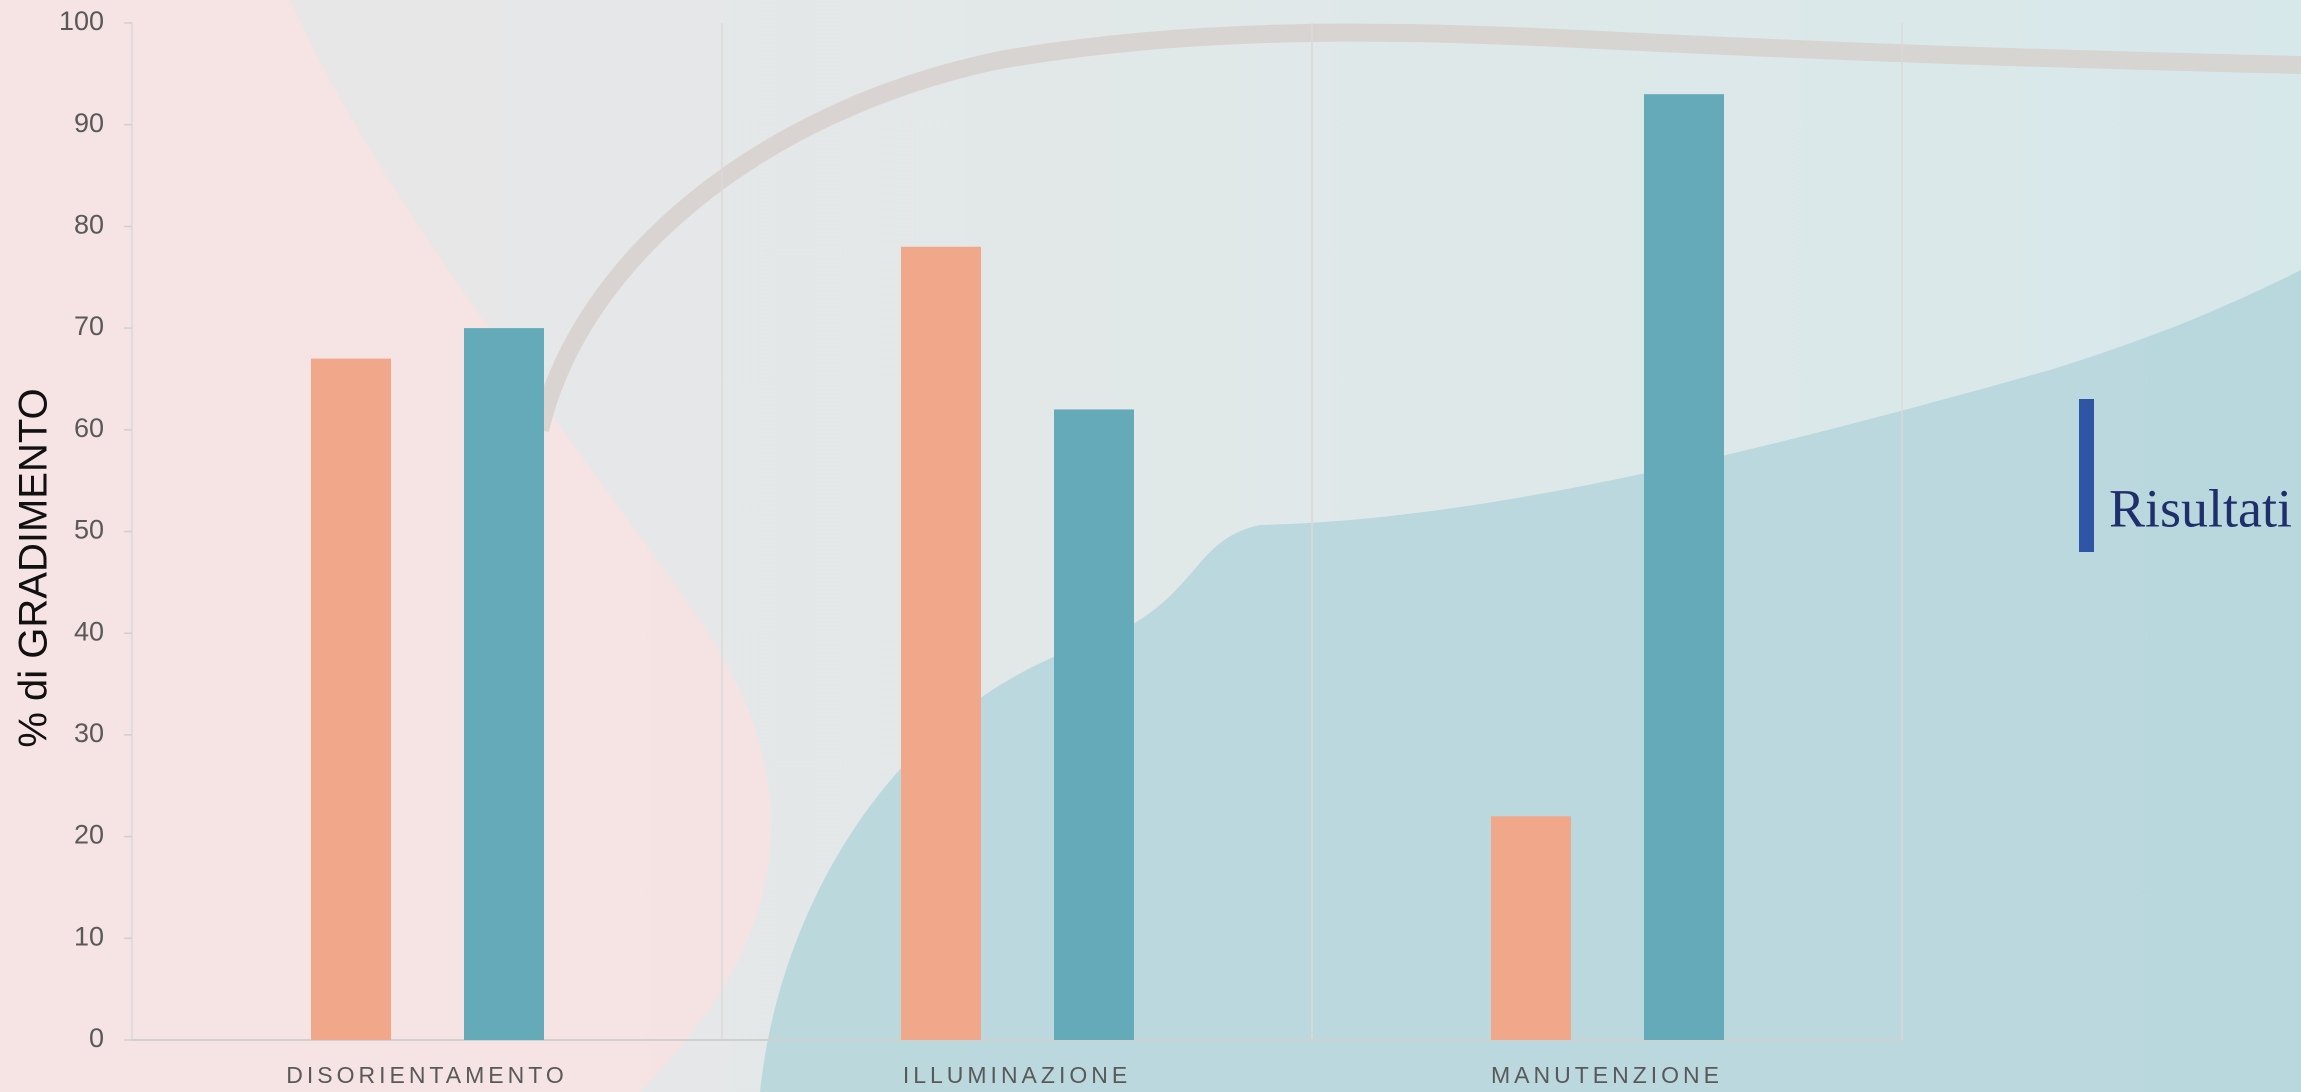 The image size is (2301, 1092). Describe the element at coordinates (89, 733) in the screenshot. I see `y-tick-label: 30` at that location.